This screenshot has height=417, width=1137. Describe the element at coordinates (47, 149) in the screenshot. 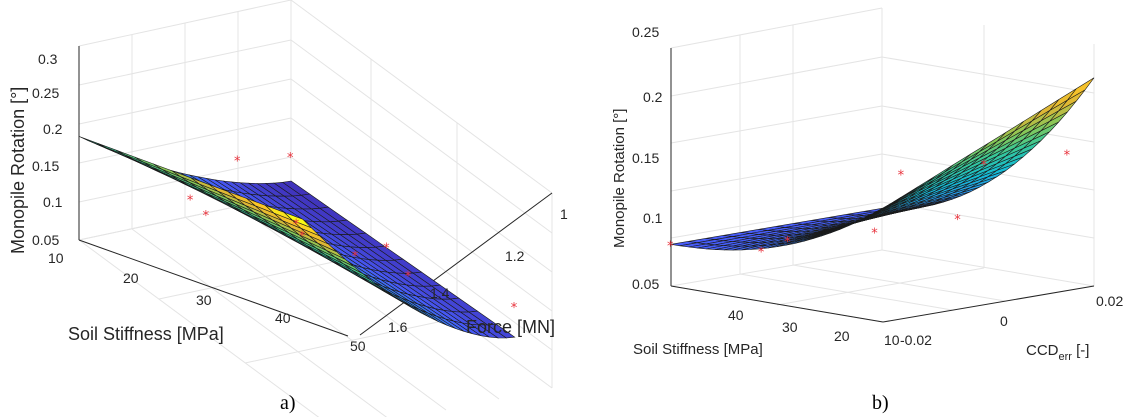

I see `panel-a-zticks: 0.3 0.25 0.2 0.15 0.1 0.05` at that location.